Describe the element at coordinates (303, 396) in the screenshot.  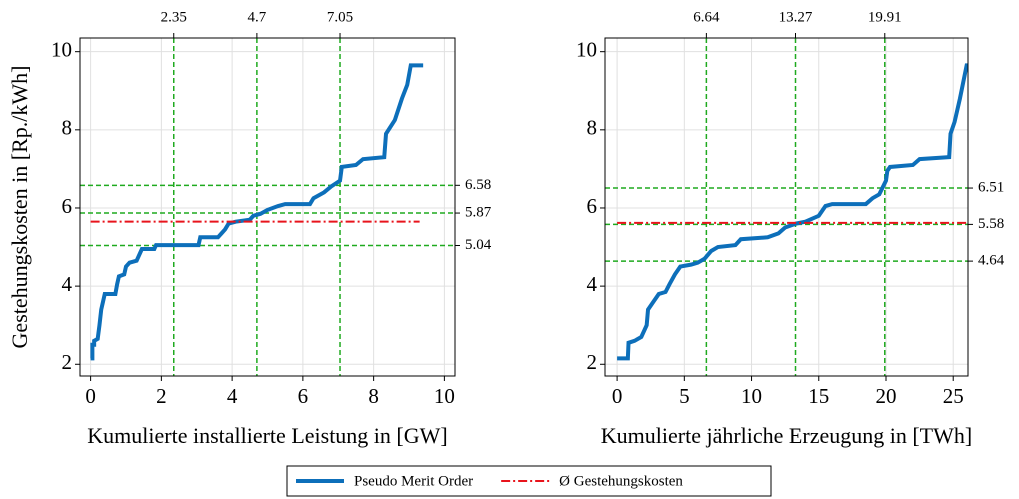
I see `x-tick-label: 6` at that location.